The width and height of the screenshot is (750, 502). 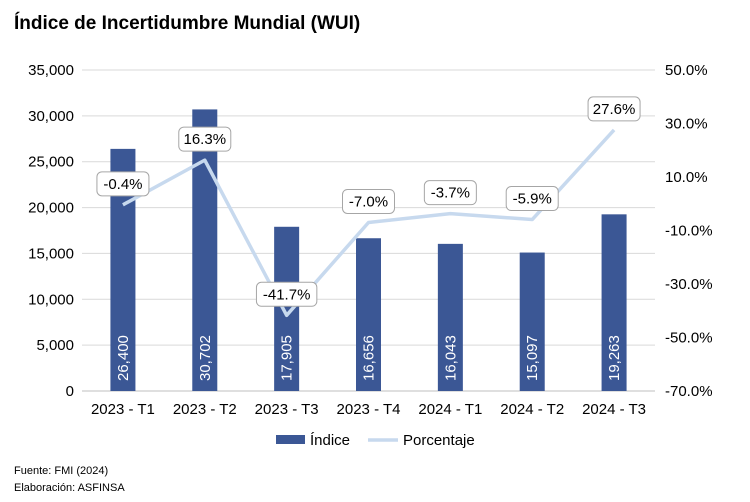 I want to click on bar-value-label: 26,400, so click(x=123, y=358).